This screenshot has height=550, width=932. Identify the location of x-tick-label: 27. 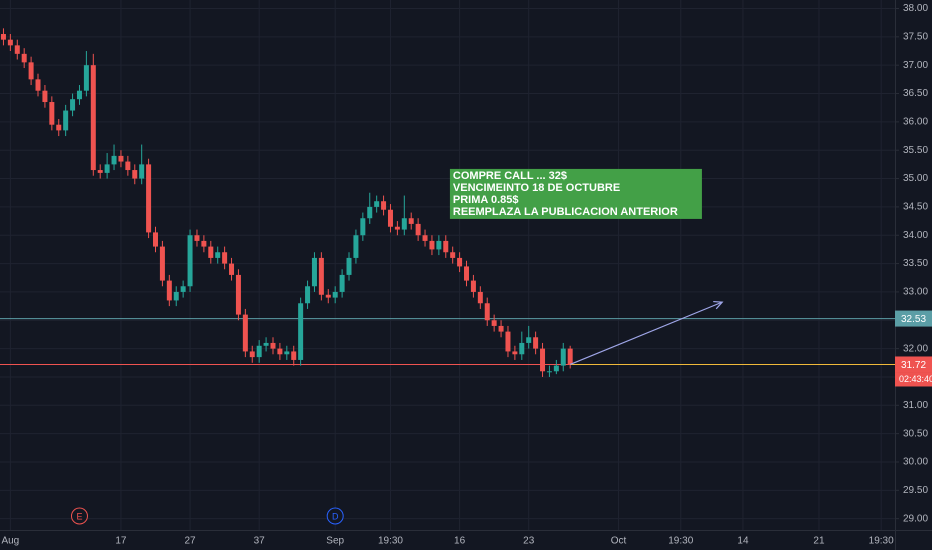
(190, 541).